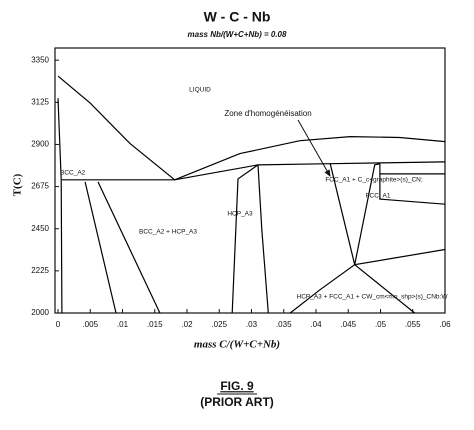 The height and width of the screenshot is (430, 474). Describe the element at coordinates (445, 324) in the screenshot. I see `x-tick-label: .06` at that location.